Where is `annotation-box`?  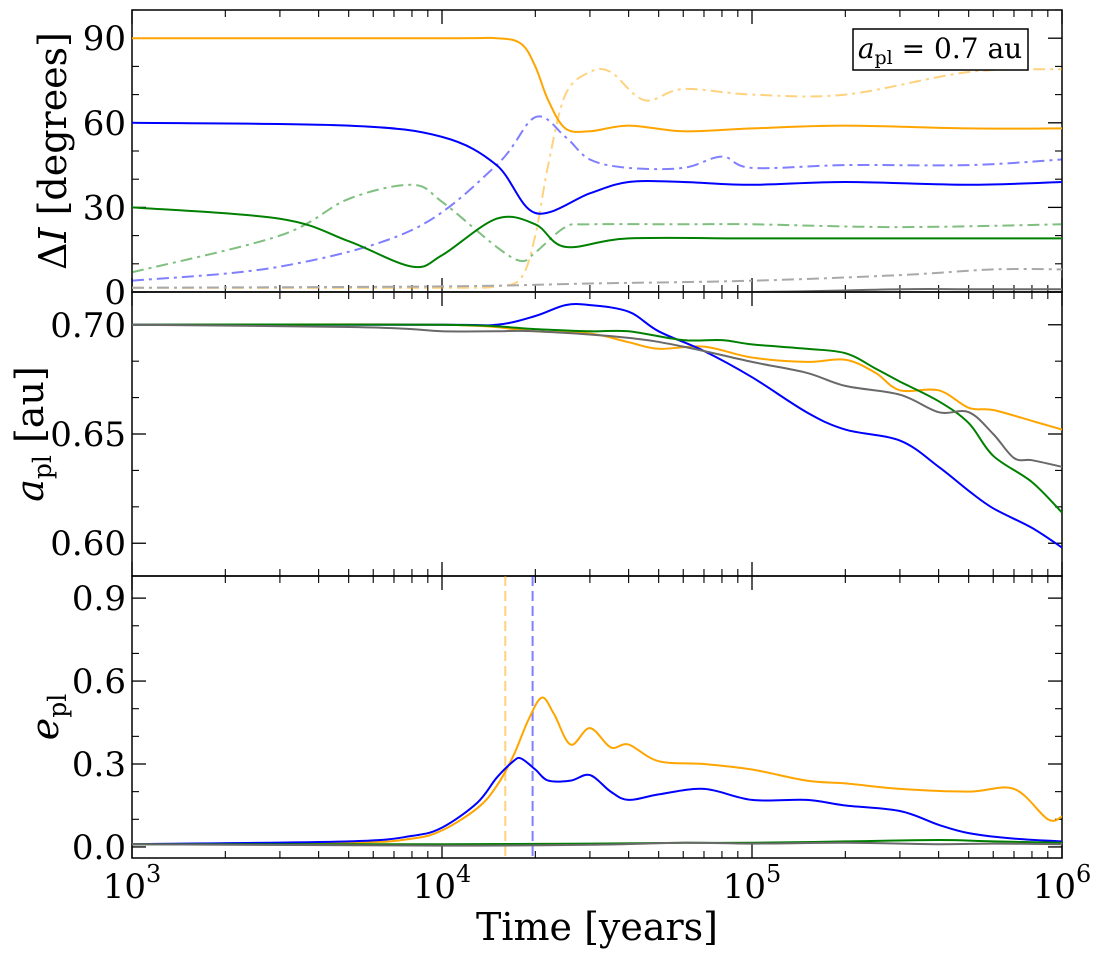
annotation-box is located at coordinates (940, 49).